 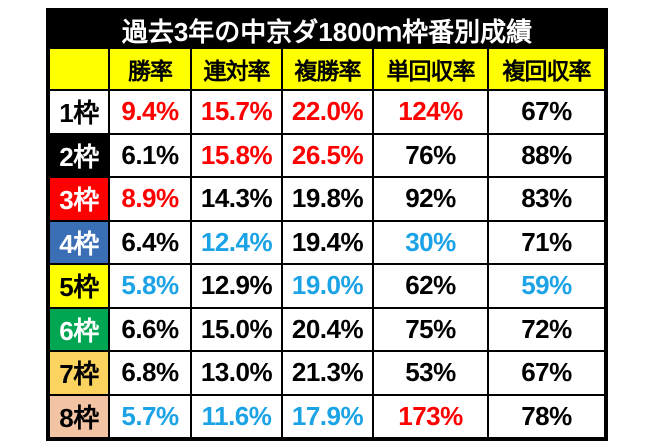 I want to click on value-cell-r6c5: 72%, so click(x=546, y=329).